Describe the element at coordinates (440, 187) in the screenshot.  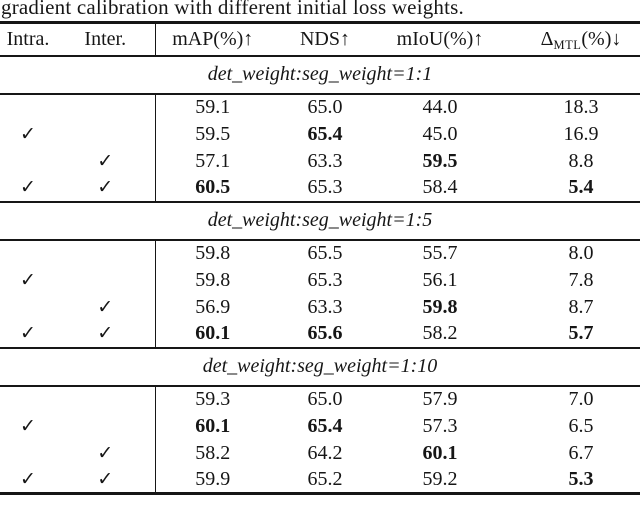
I see `miou-value: 58.4` at that location.